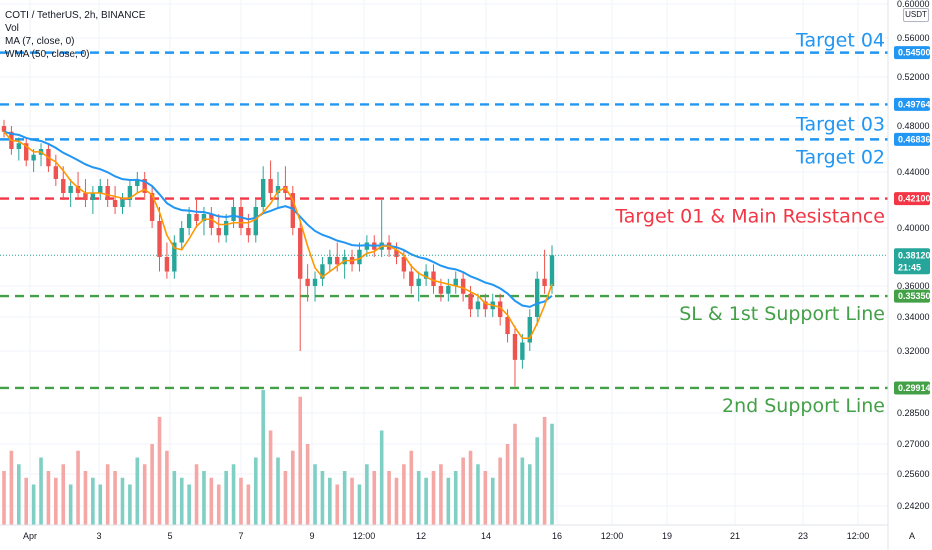 Image resolution: width=932 pixels, height=550 pixels. Describe the element at coordinates (47, 54) in the screenshot. I see `wma-indicator-label: WMA (50, close, 0)` at that location.